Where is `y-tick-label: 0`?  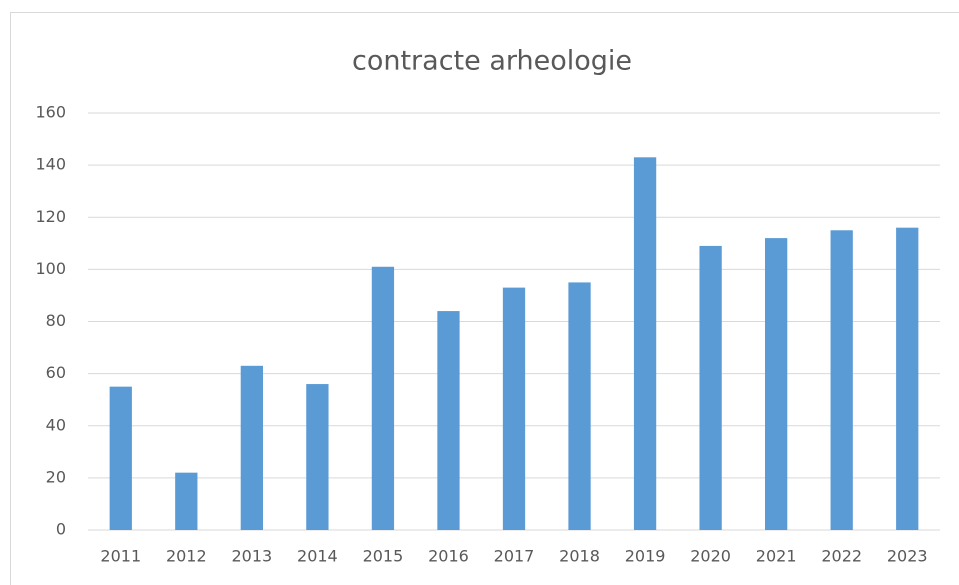
y-tick-label: 0 is located at coordinates (61, 529).